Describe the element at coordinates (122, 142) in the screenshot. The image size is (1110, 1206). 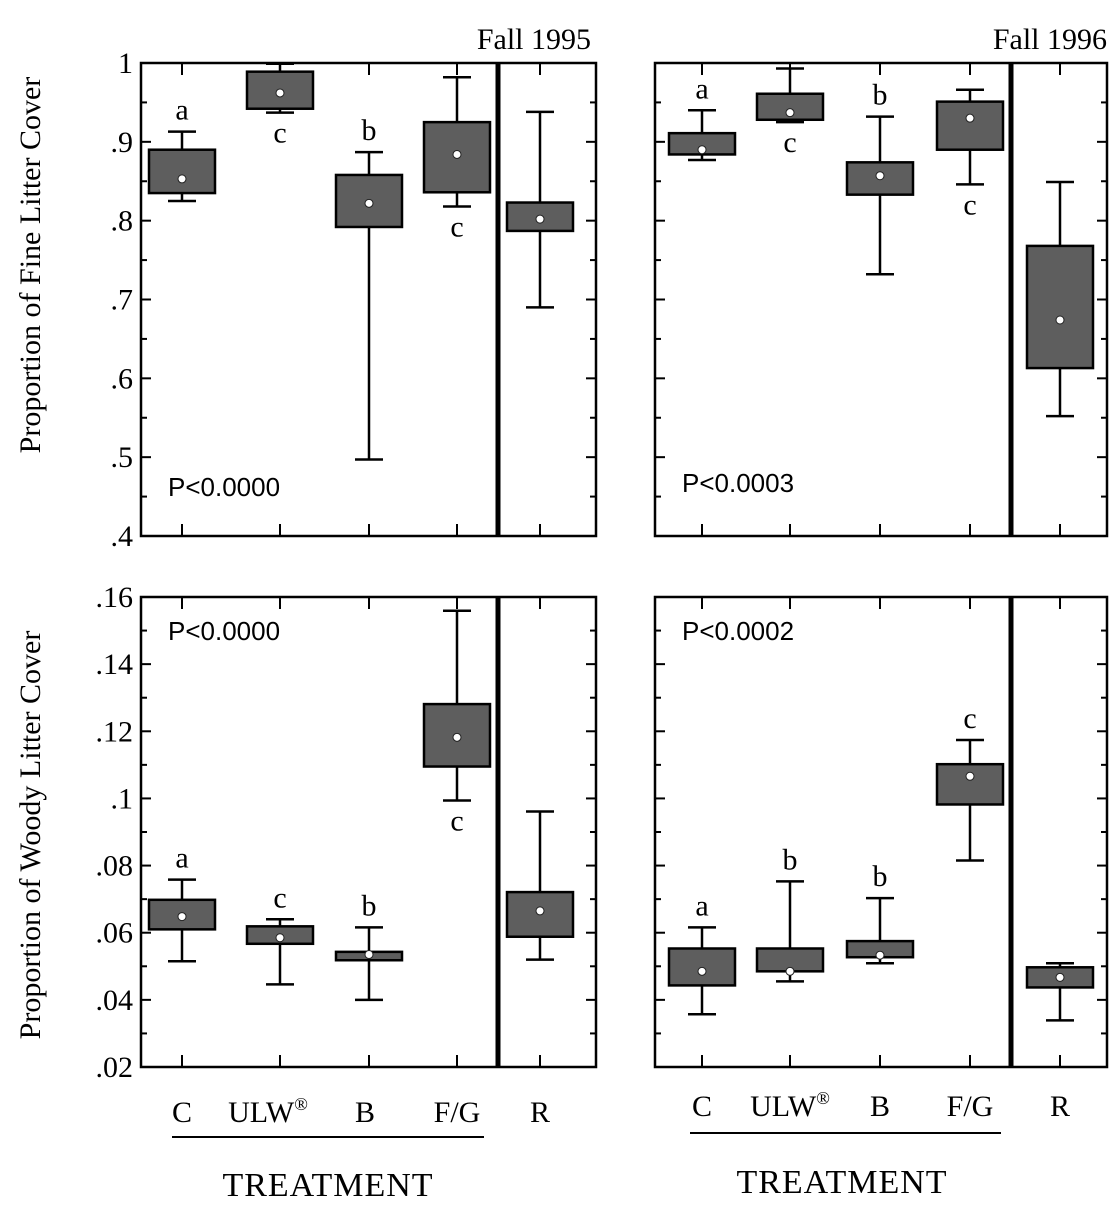
I see `y-tick-label: .9` at that location.